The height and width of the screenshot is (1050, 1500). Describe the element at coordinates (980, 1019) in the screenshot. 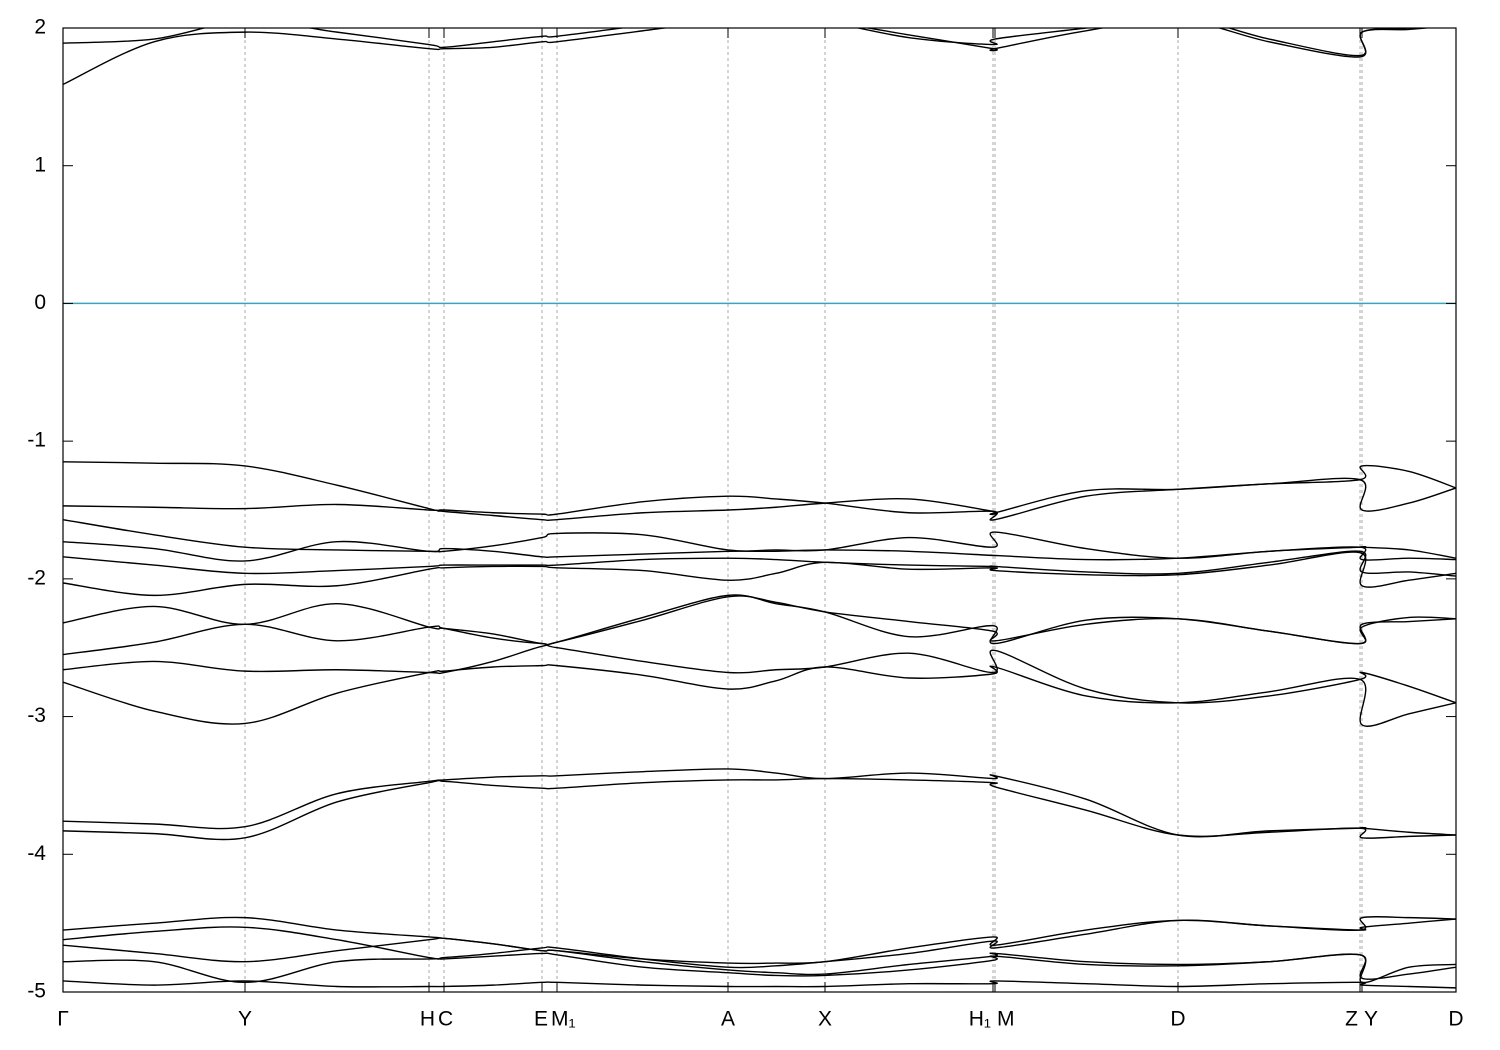

I see `x-tick-label: H₁` at that location.